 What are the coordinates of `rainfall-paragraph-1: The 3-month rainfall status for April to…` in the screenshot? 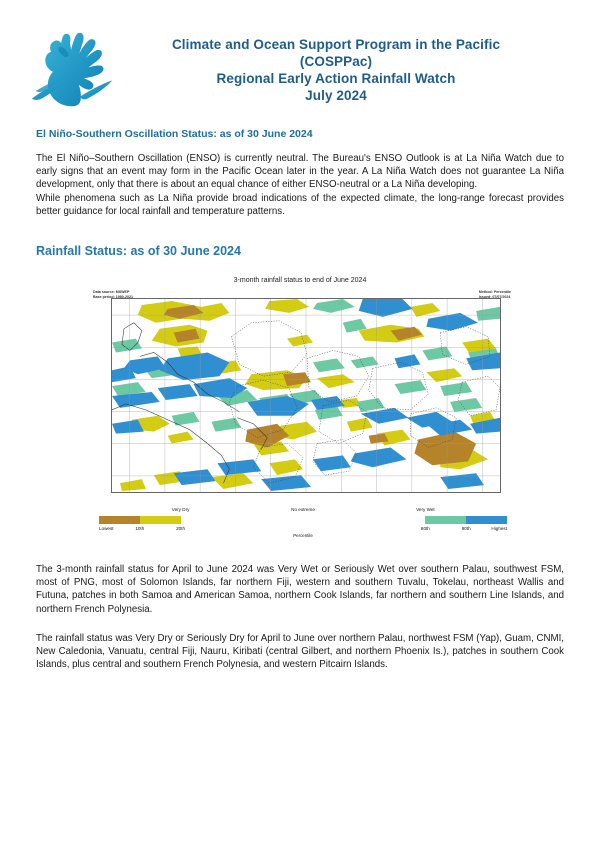 It's located at (300, 589).